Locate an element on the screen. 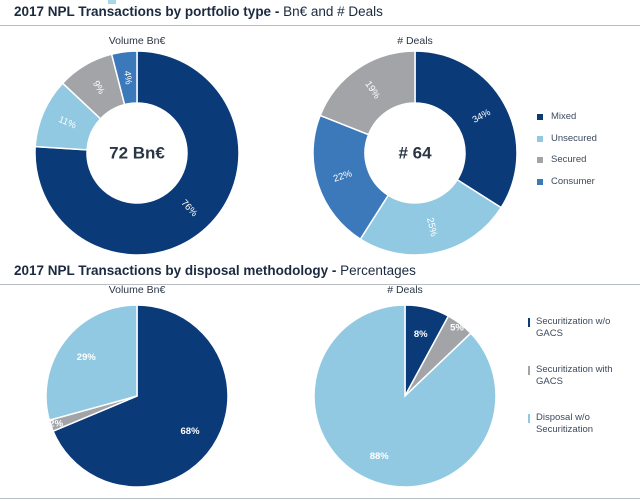 The height and width of the screenshot is (501, 640). slice-securitization-w-o-gacs is located at coordinates (140, 396).